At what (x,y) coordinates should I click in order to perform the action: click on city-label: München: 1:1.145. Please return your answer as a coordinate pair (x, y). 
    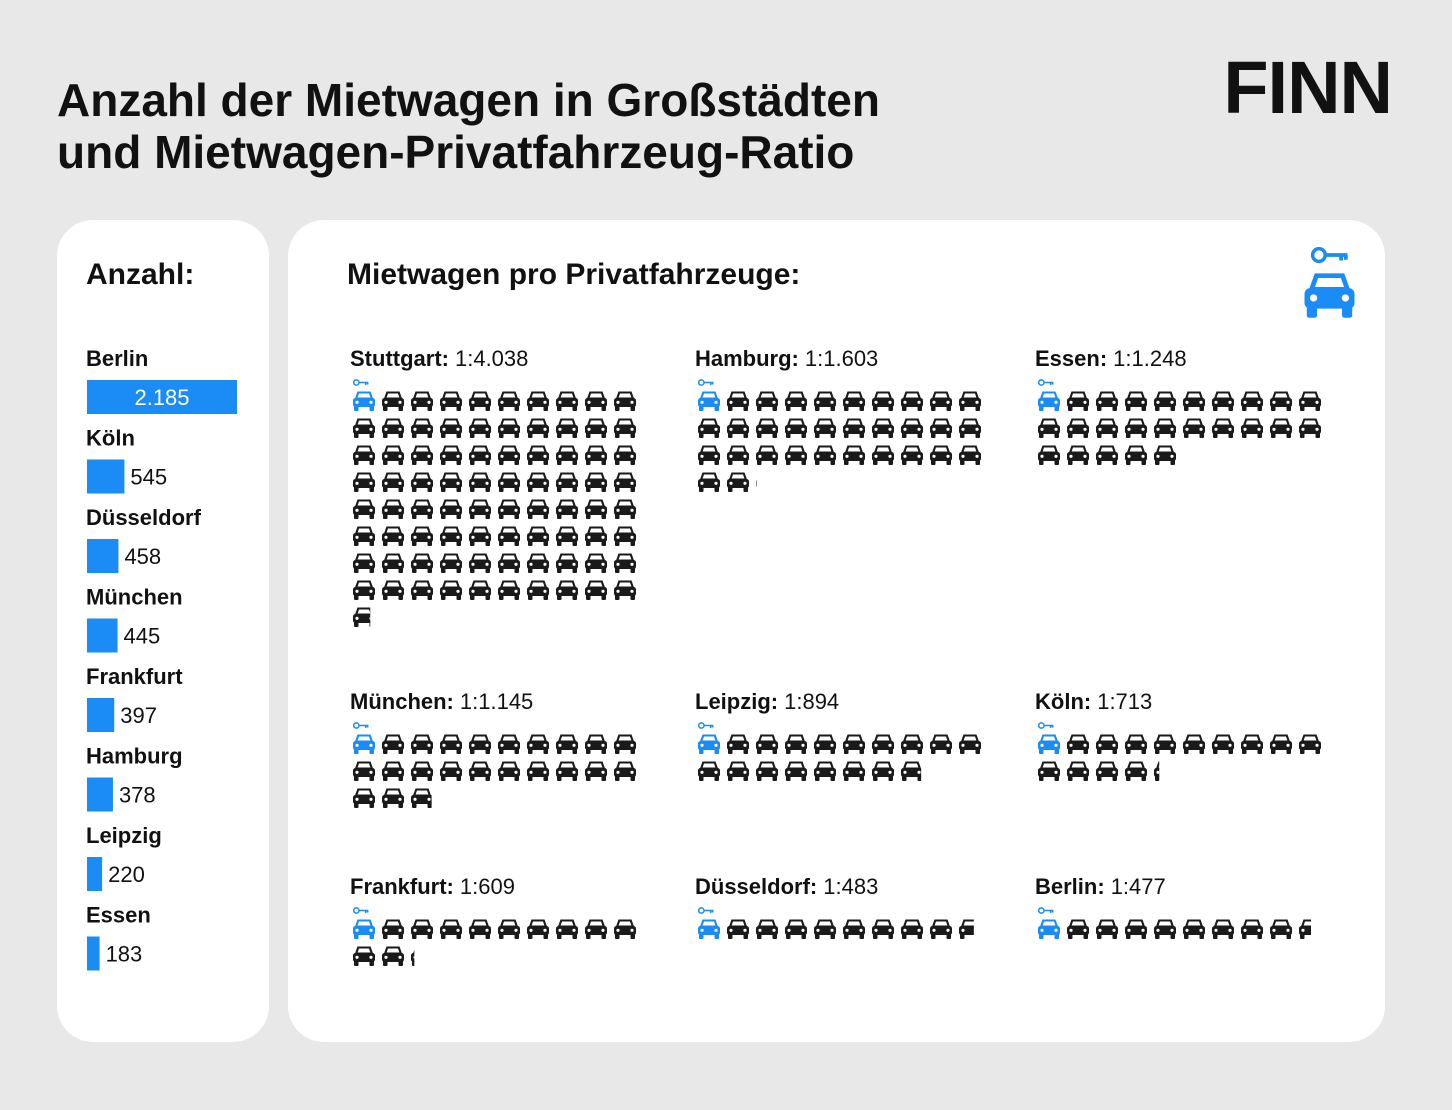
    Looking at the image, I should click on (441, 701).